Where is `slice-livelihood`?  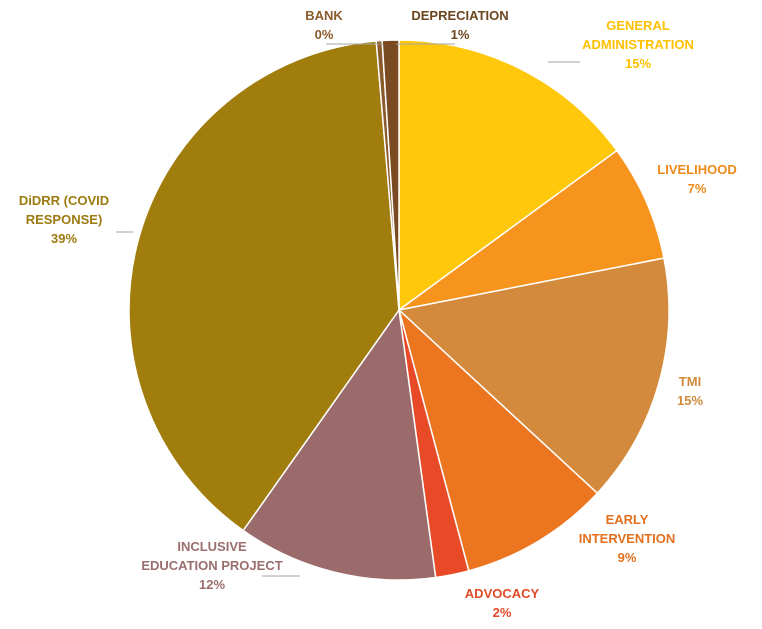 slice-livelihood is located at coordinates (531, 230).